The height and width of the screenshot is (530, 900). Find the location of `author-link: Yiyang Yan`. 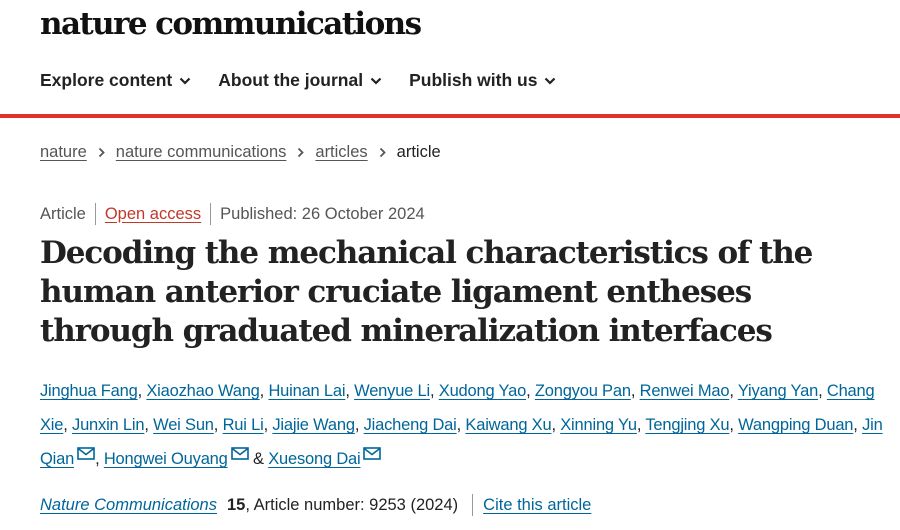

author-link: Yiyang Yan is located at coordinates (778, 391).